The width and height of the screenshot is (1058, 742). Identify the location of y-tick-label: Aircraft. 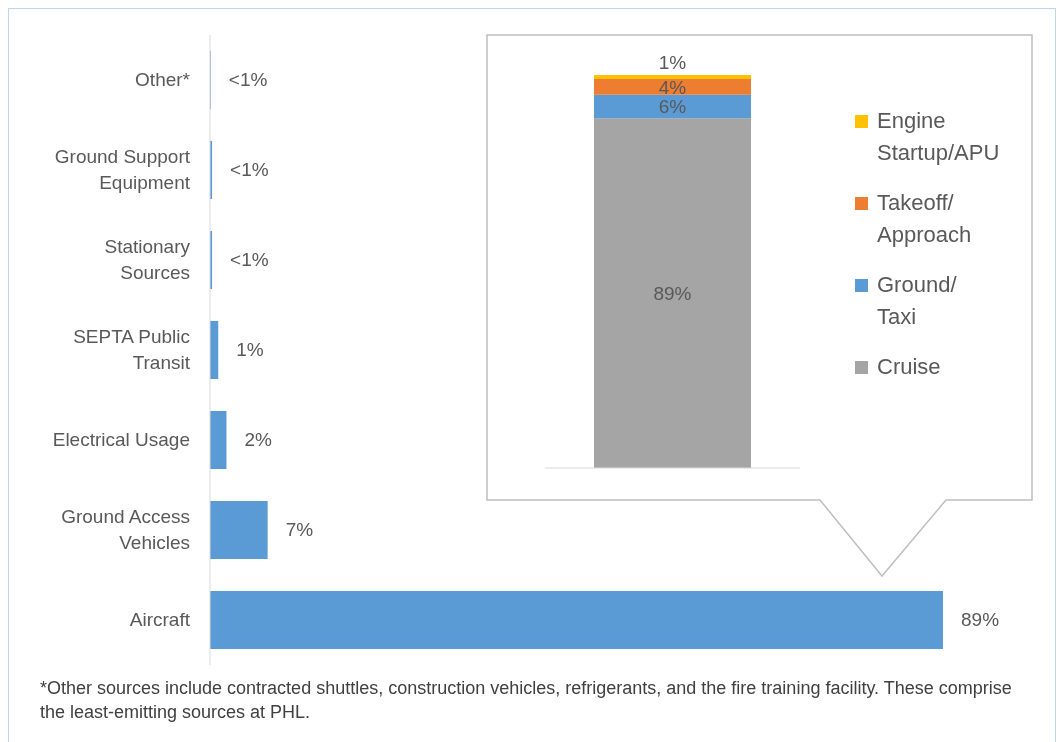
(160, 619).